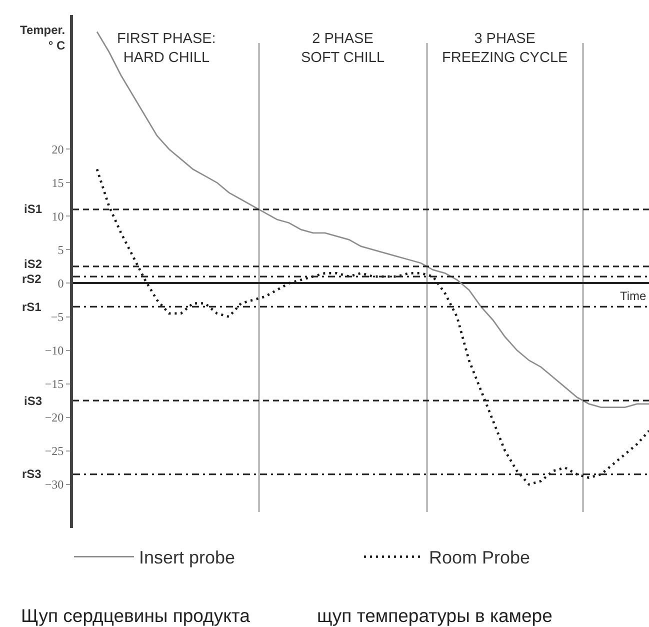 The width and height of the screenshot is (649, 627). What do you see at coordinates (61, 249) in the screenshot?
I see `y-tick-label: 5` at bounding box center [61, 249].